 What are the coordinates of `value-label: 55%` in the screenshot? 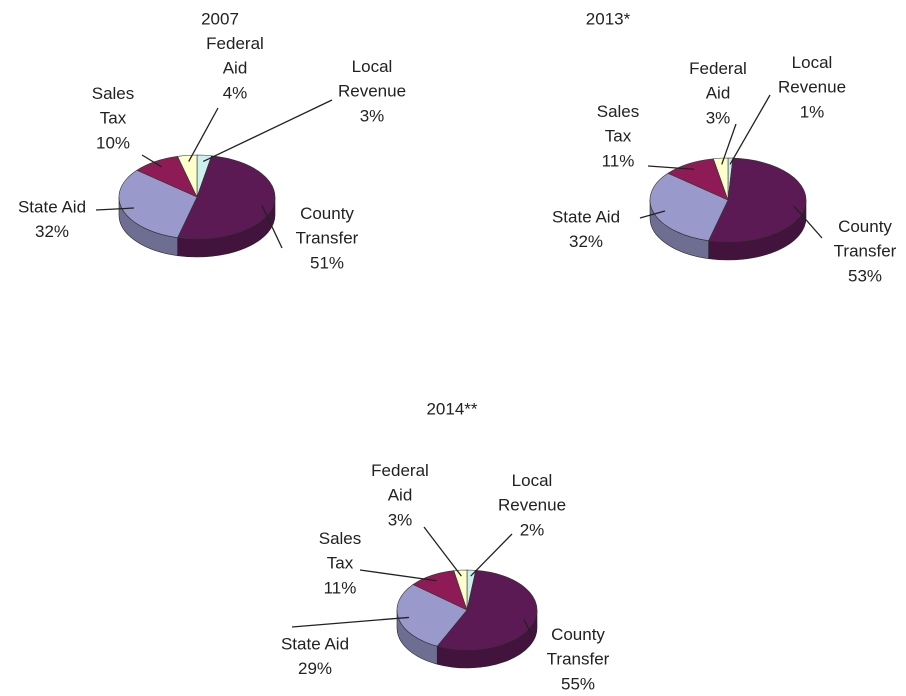 It's located at (578, 683).